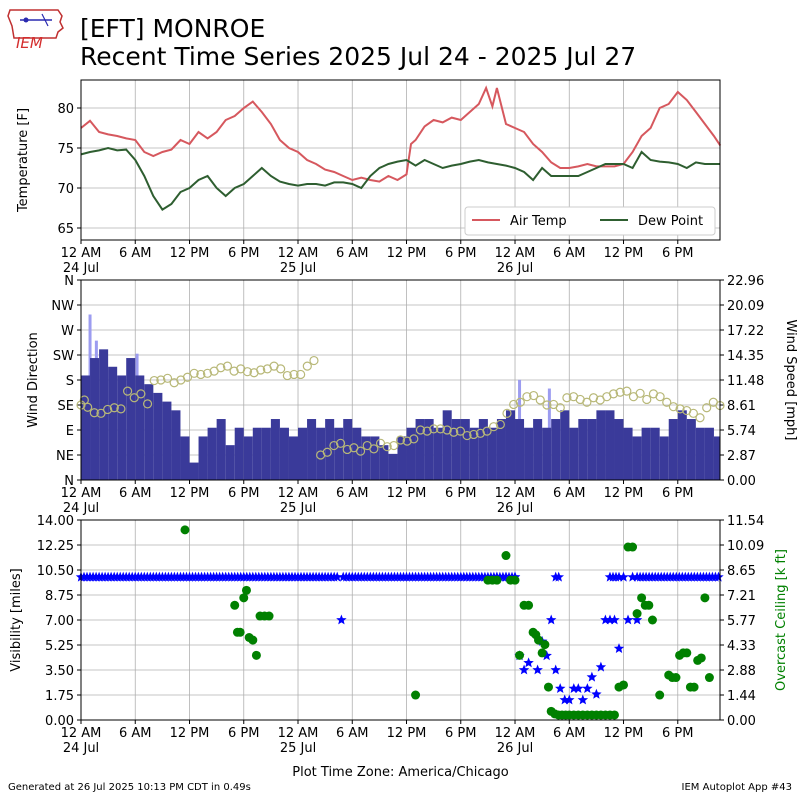  I want to click on vis-ytick-label: 3.50, so click(59, 671).